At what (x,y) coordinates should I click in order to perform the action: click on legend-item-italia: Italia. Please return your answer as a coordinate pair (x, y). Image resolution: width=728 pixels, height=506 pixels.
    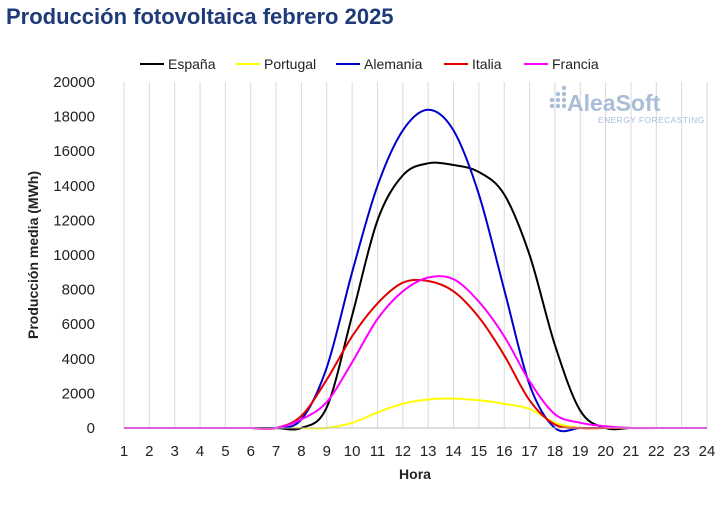
    Looking at the image, I should click on (473, 64).